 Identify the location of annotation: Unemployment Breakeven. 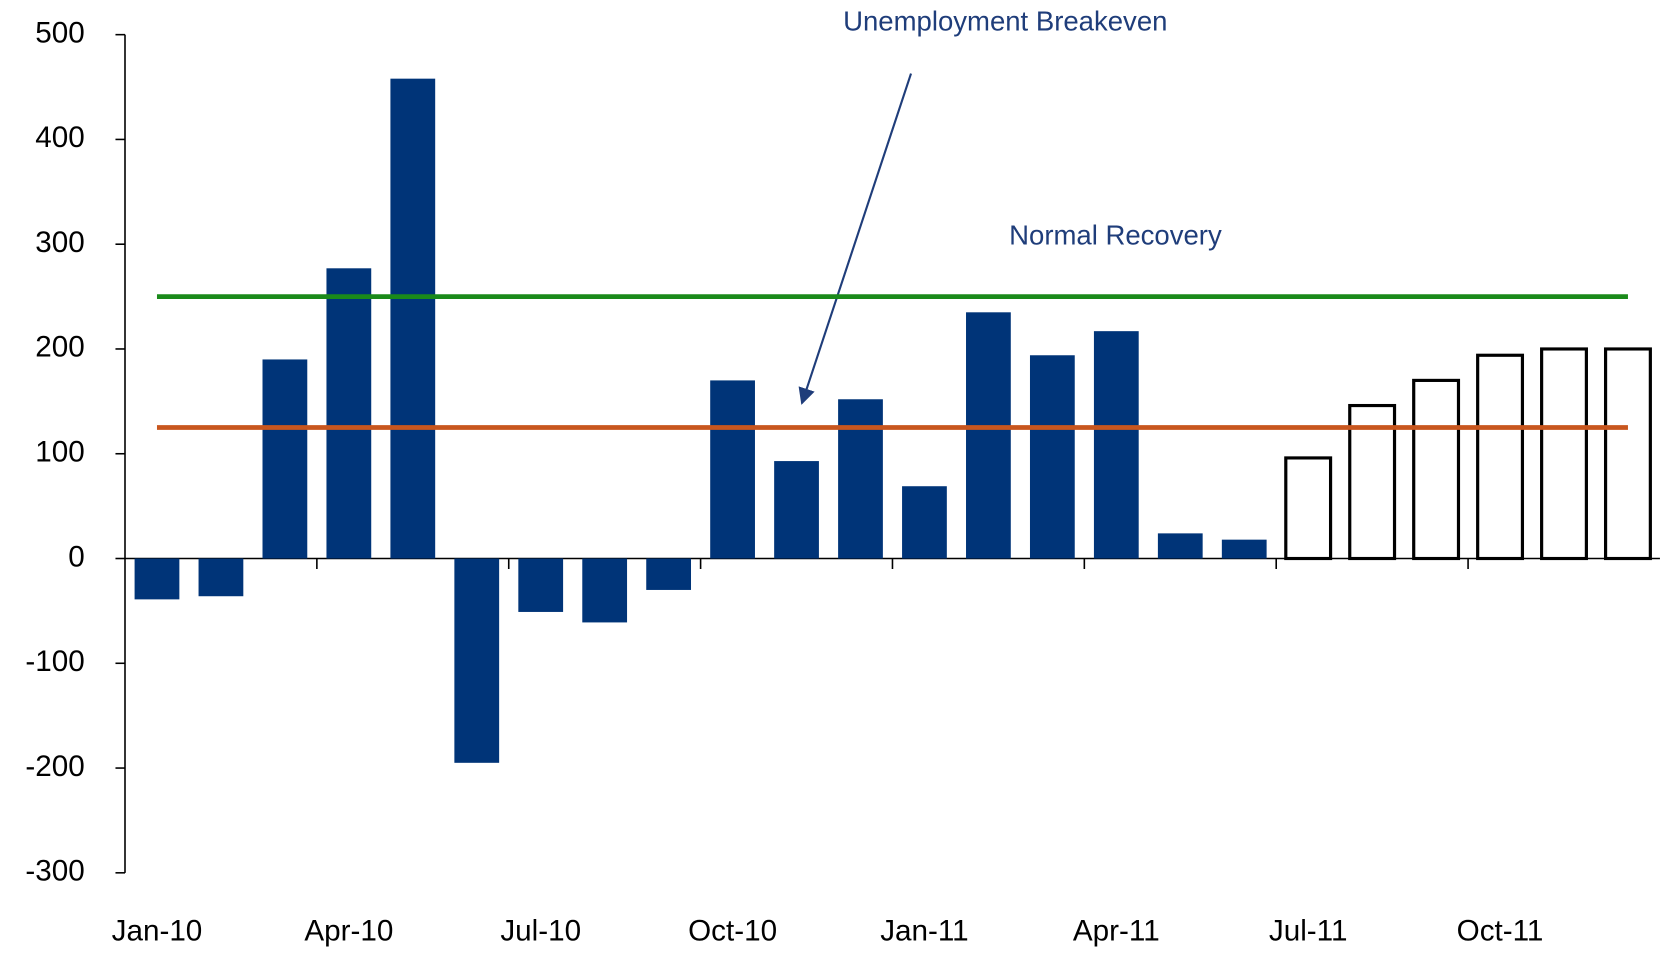
(1005, 20).